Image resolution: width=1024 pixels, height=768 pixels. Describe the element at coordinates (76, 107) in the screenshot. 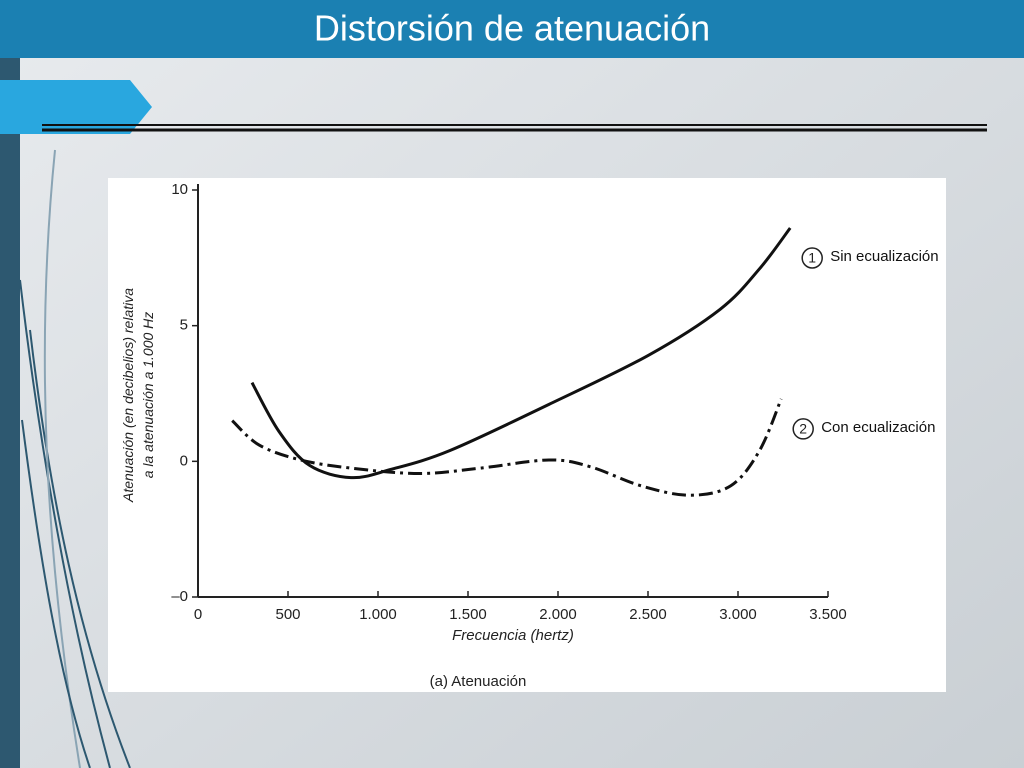

I see `tab-arrow` at that location.